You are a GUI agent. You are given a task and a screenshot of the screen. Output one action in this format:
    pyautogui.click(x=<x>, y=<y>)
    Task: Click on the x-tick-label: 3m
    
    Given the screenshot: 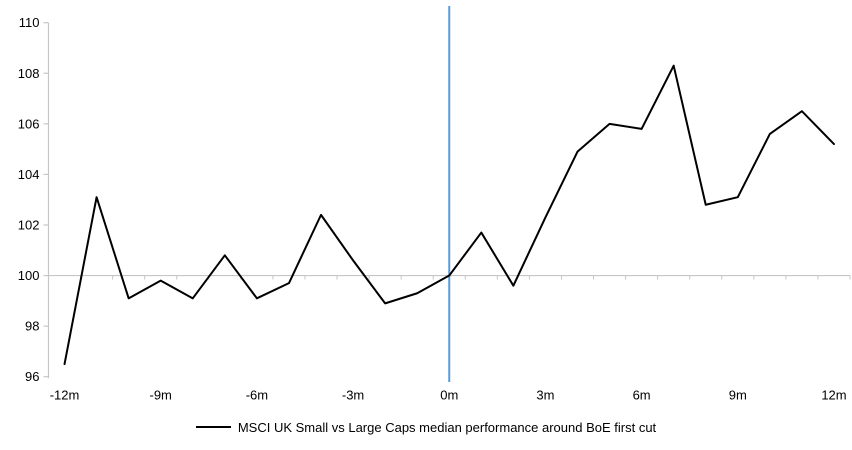 What is the action you would take?
    pyautogui.click(x=545, y=395)
    